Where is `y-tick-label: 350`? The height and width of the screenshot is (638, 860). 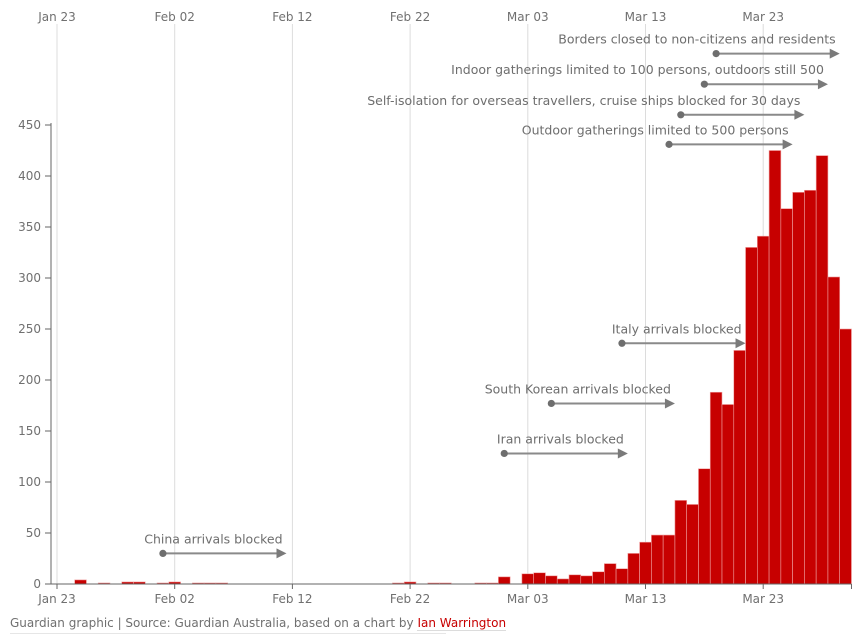 y-tick-label: 350 is located at coordinates (29, 227).